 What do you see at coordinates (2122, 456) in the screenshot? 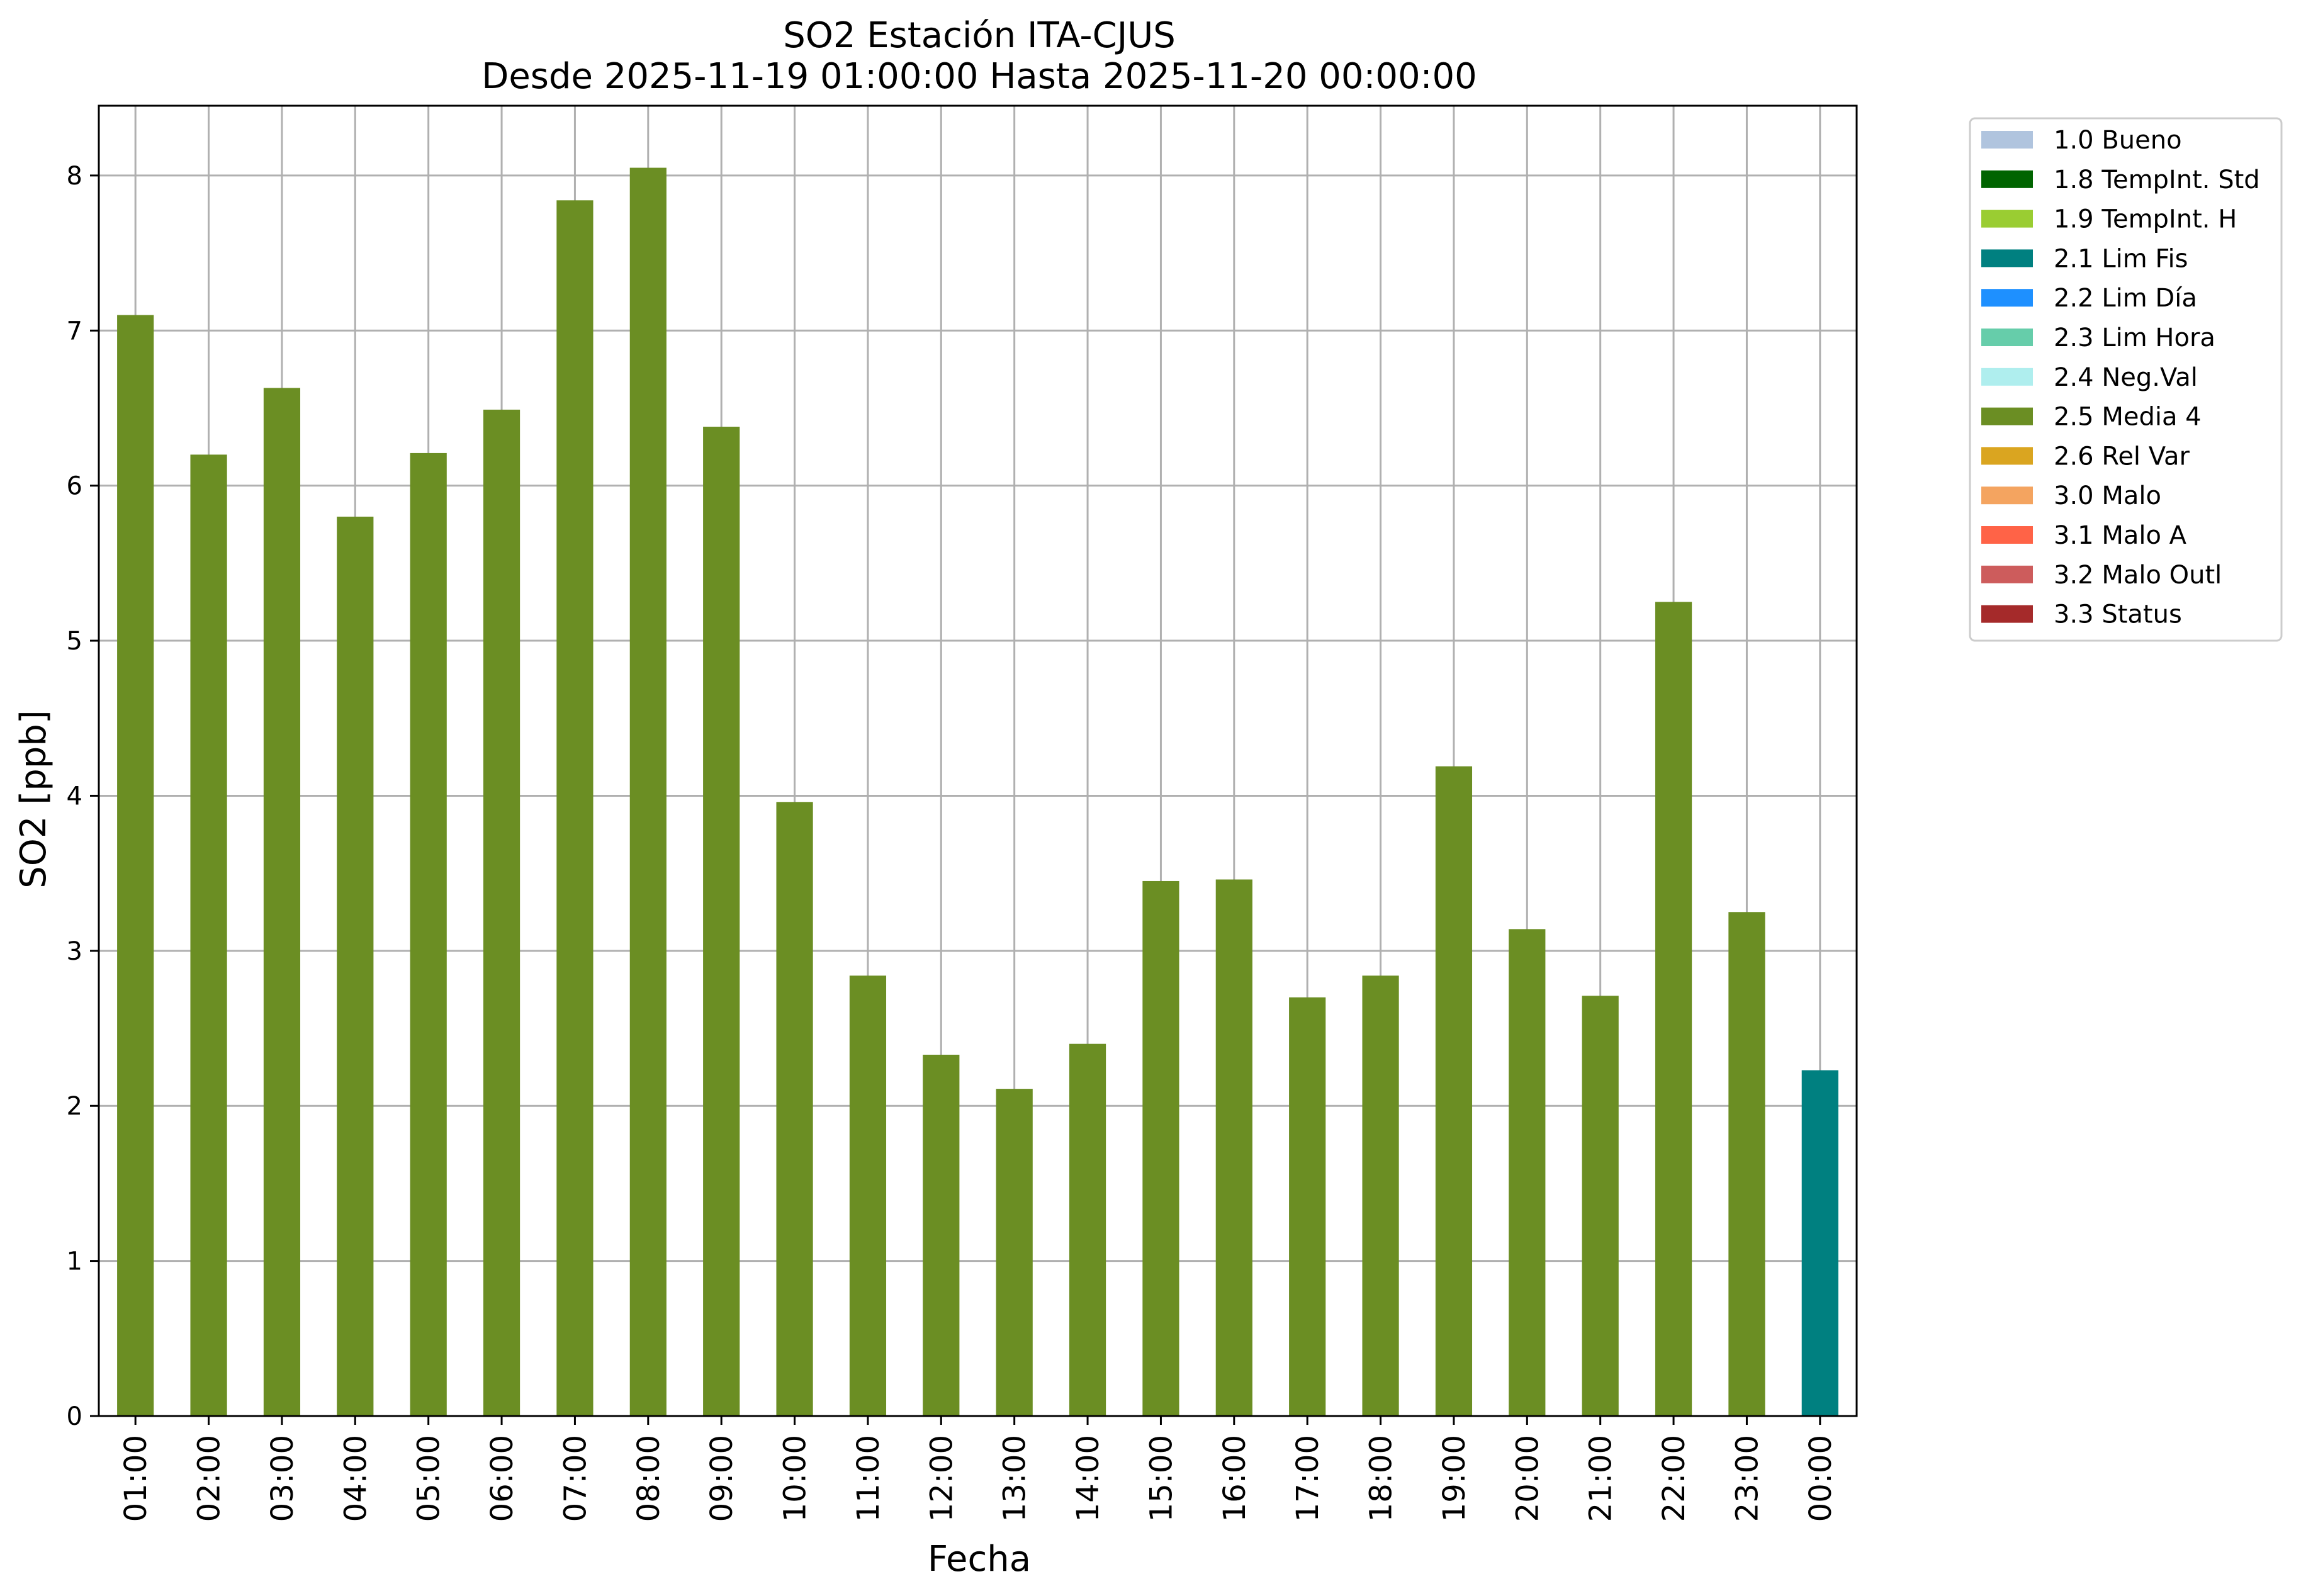
I see `legend-label: 2.6 Rel Var` at bounding box center [2122, 456].